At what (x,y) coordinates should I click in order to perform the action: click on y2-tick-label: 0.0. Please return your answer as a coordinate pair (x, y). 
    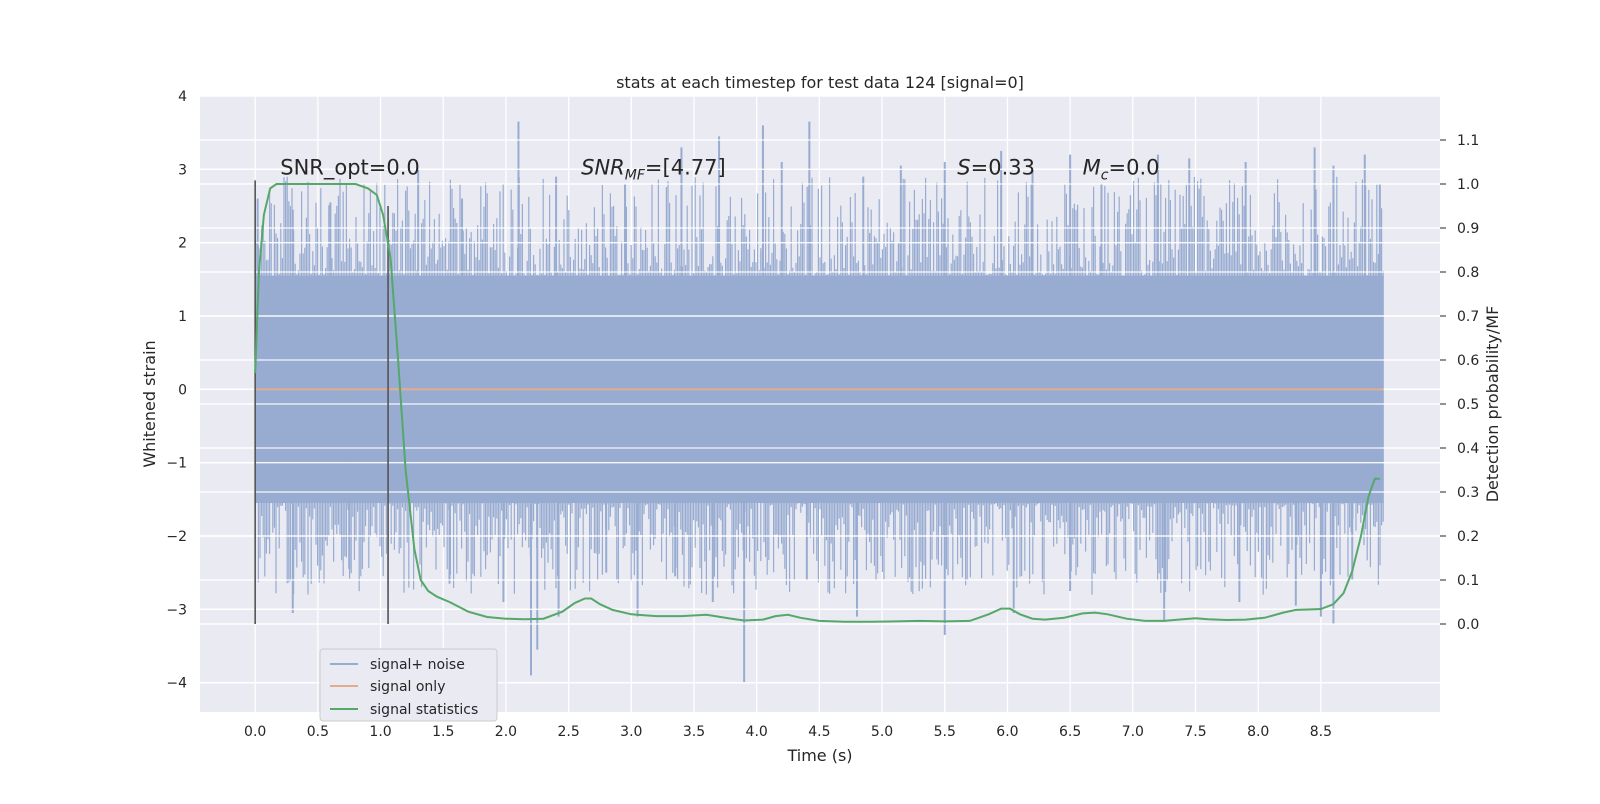
    Looking at the image, I should click on (1468, 625).